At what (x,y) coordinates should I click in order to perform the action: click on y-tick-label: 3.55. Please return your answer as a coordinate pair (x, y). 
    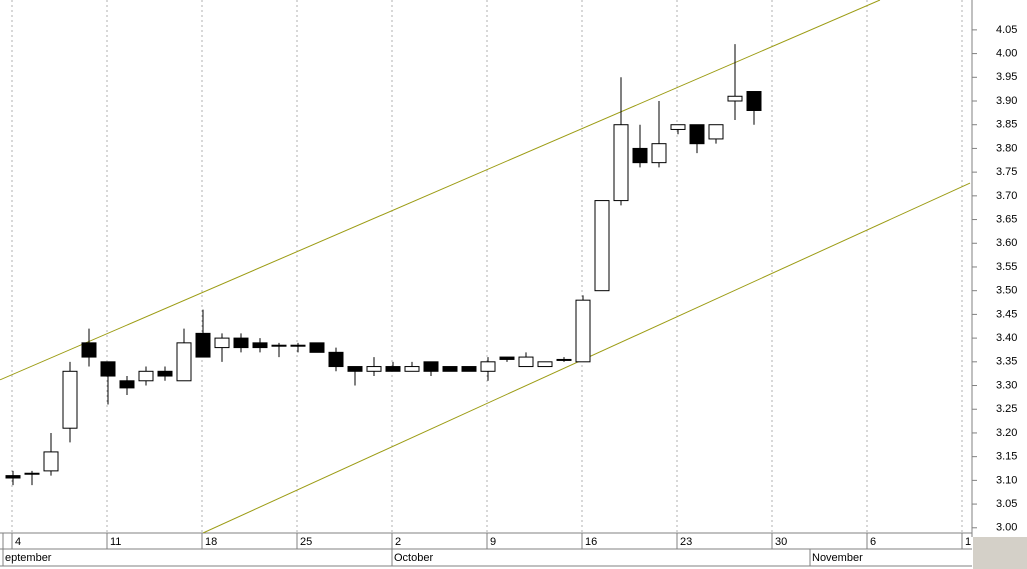
    Looking at the image, I should click on (1006, 267).